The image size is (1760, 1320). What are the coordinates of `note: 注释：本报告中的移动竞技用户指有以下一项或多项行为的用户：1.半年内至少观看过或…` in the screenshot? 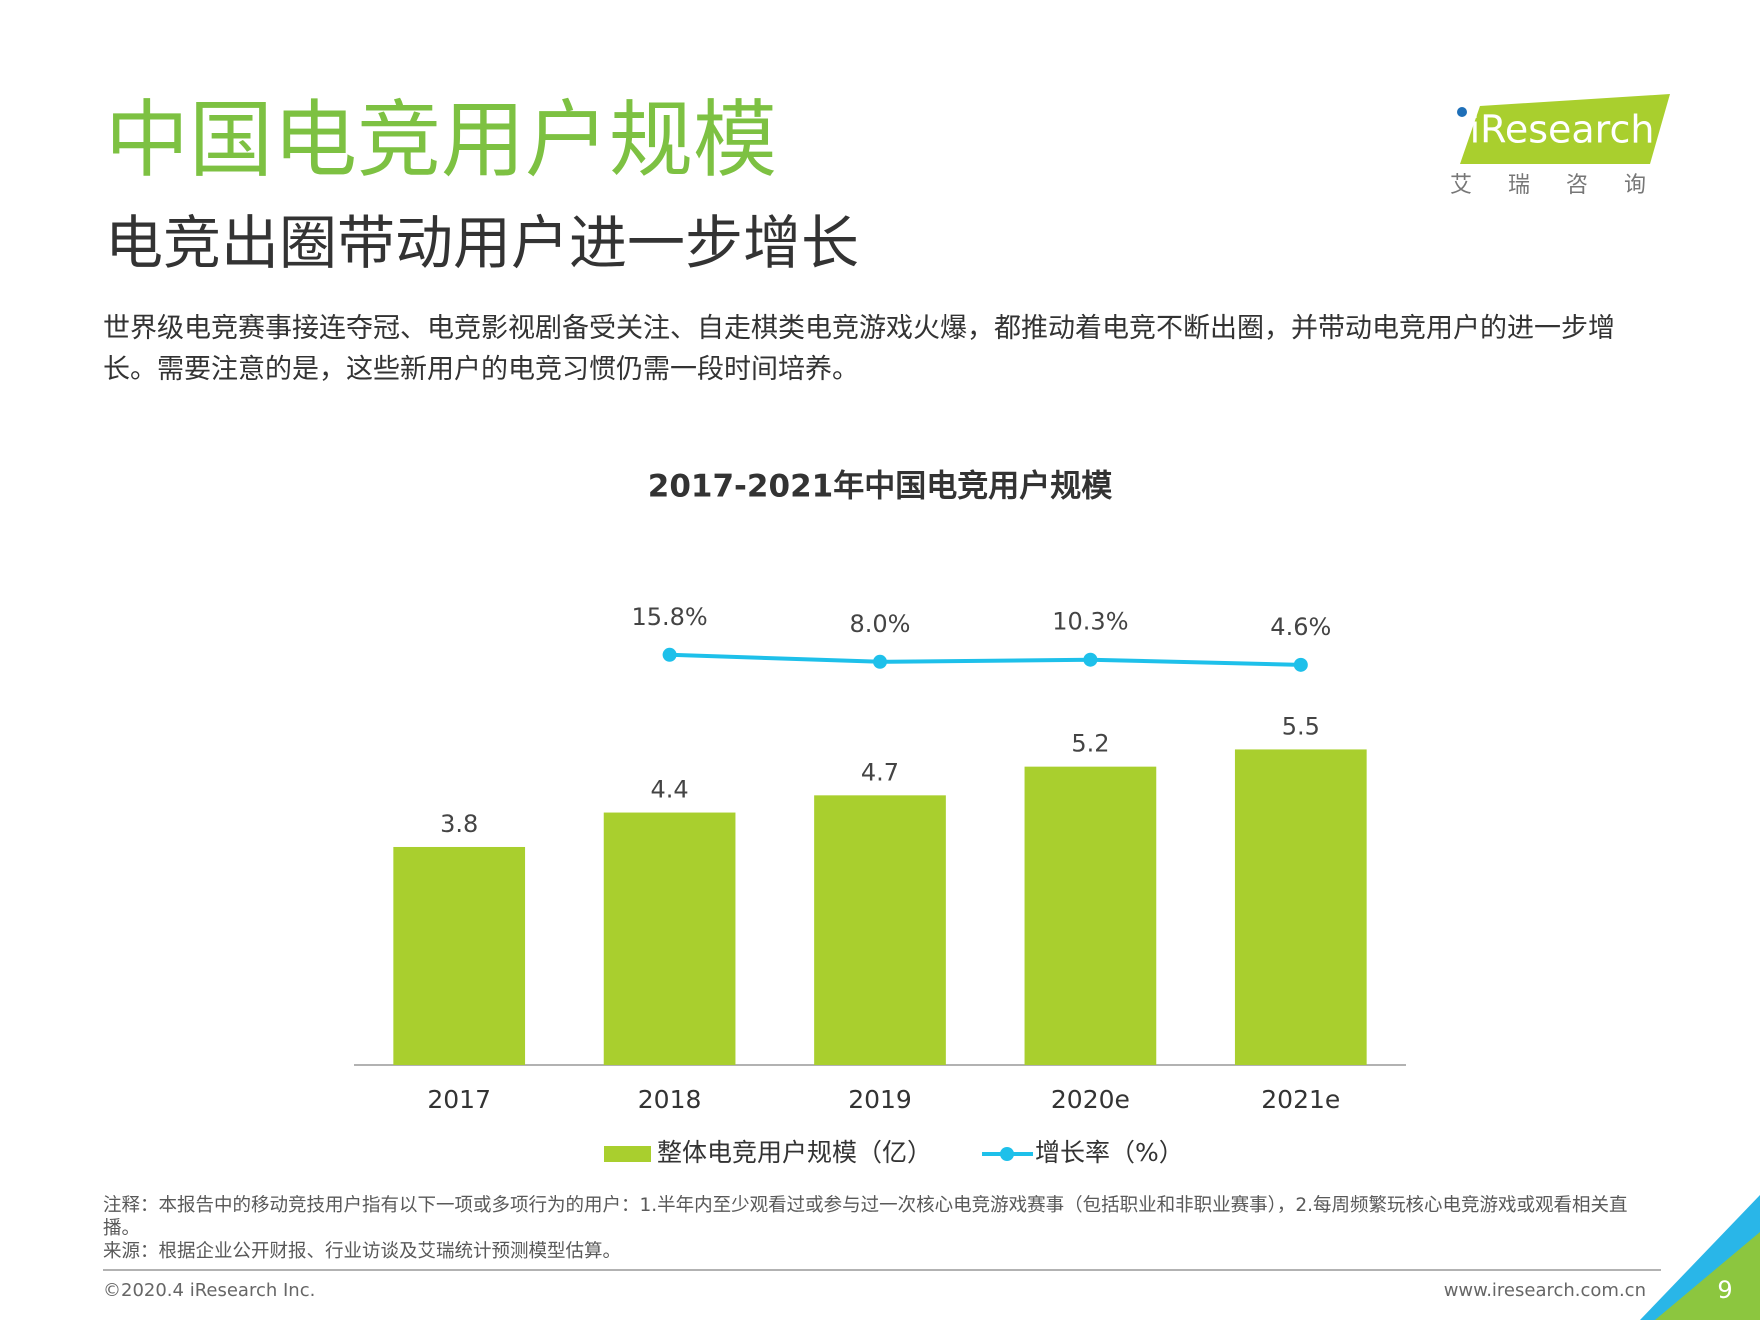 It's located at (865, 1217).